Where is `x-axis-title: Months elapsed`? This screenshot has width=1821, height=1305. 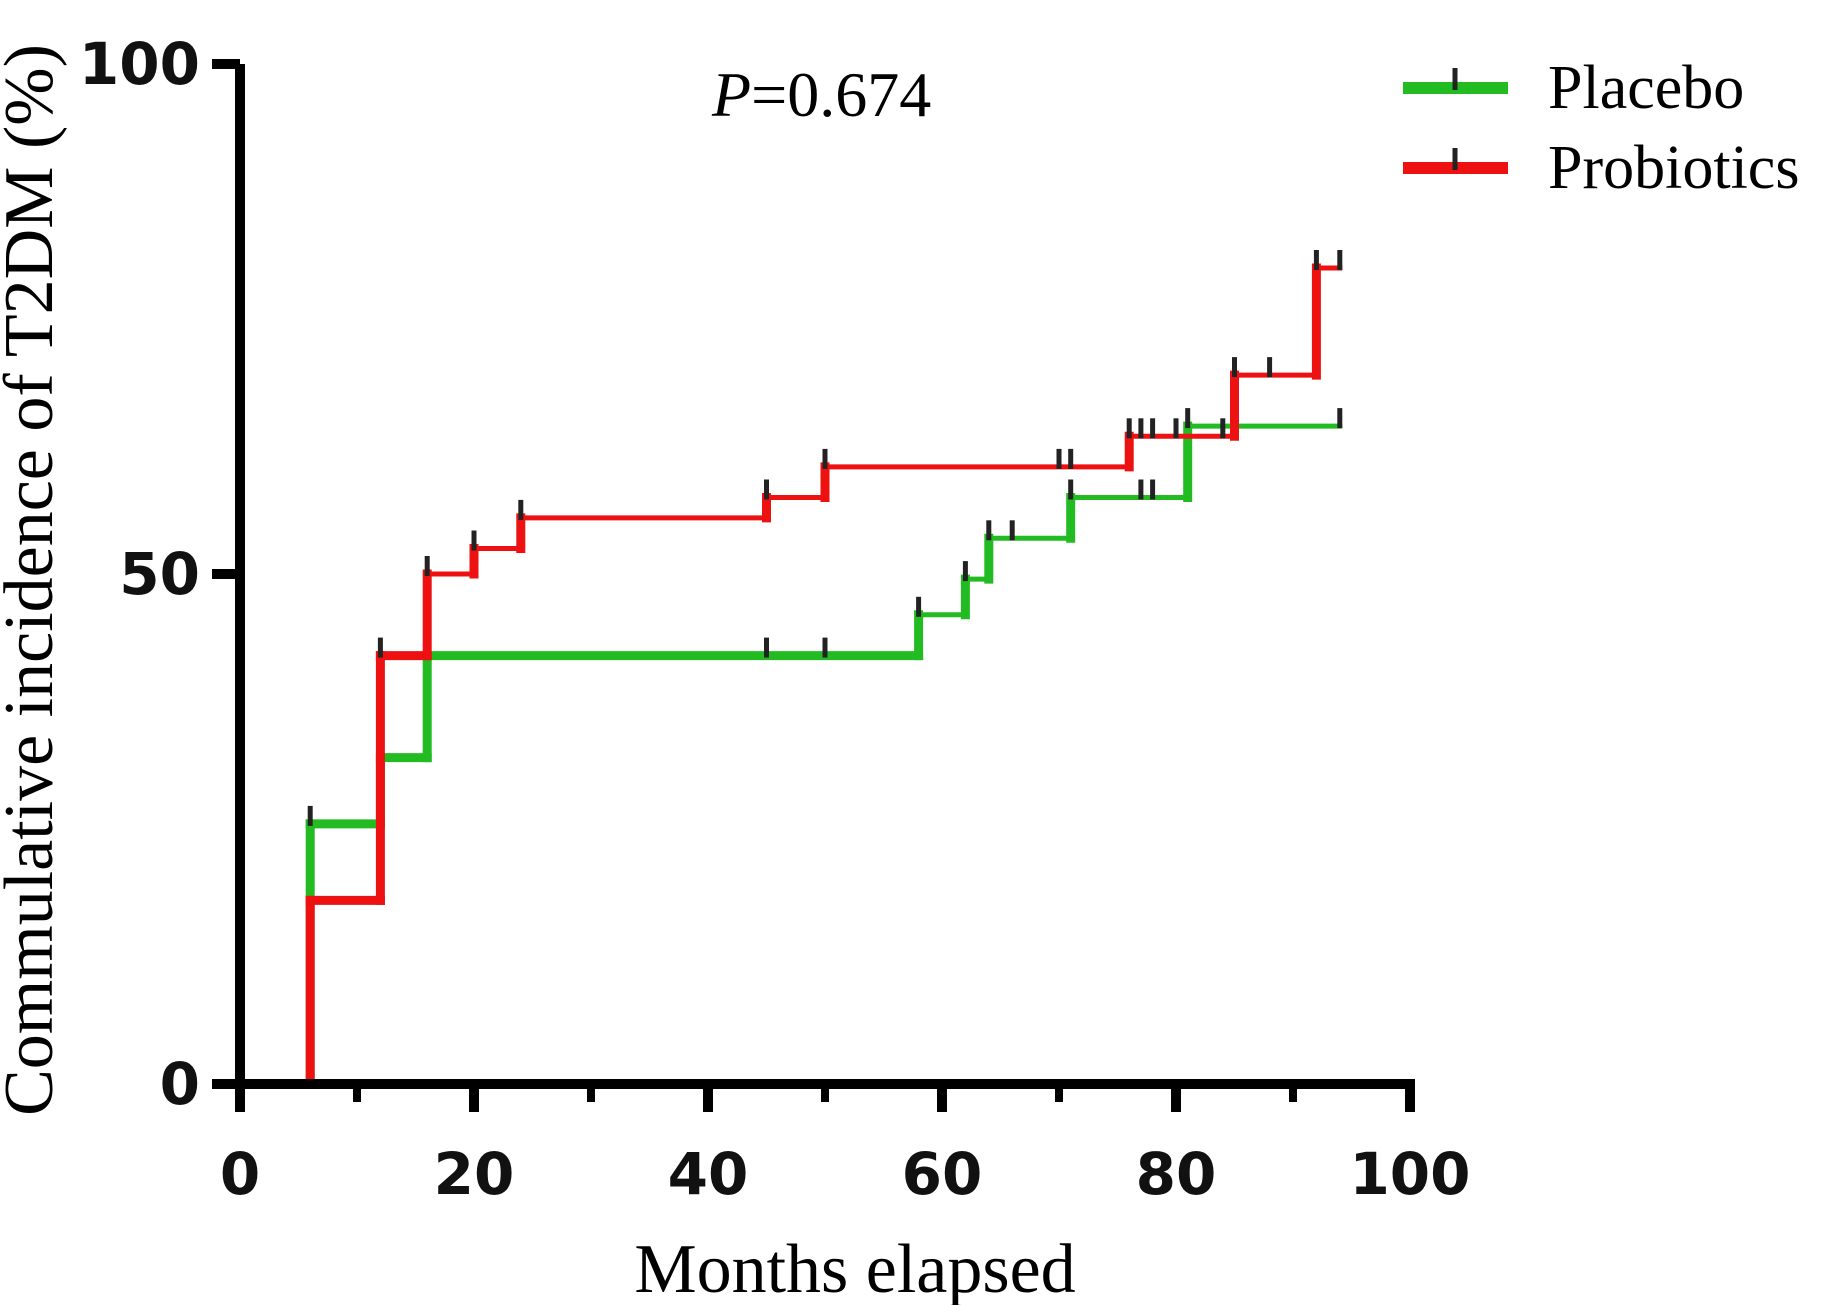 x-axis-title: Months elapsed is located at coordinates (854, 1268).